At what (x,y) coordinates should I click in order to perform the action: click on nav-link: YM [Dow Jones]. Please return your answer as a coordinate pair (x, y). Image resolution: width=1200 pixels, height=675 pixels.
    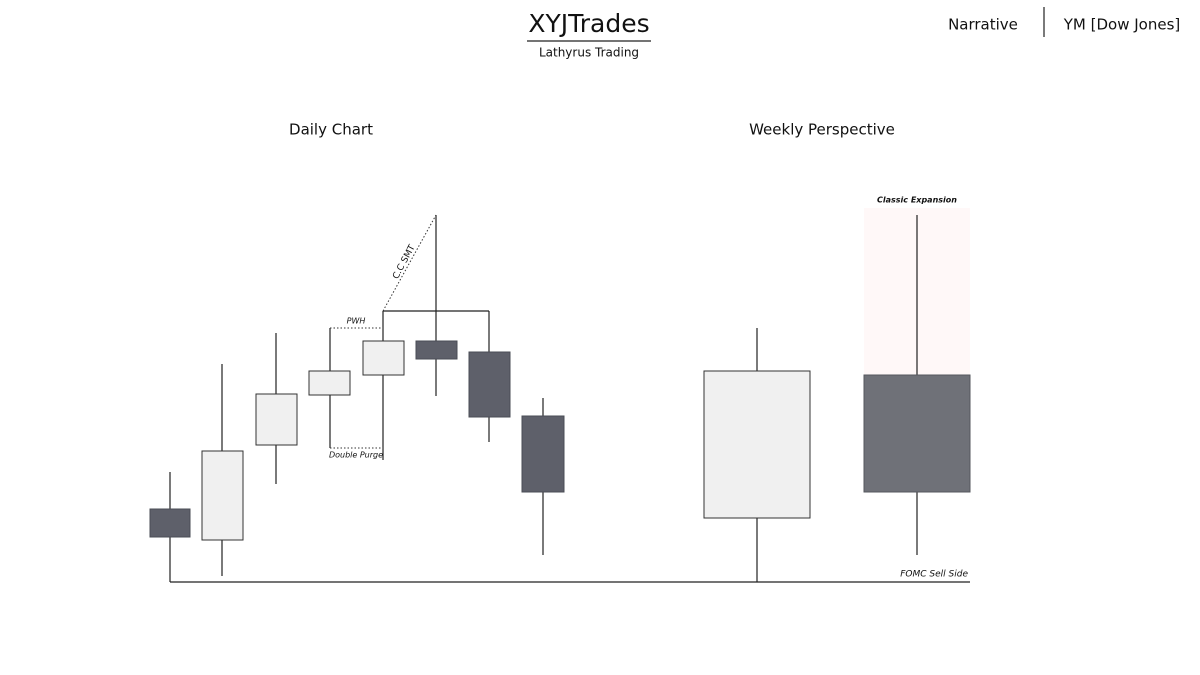
    Looking at the image, I should click on (1122, 25).